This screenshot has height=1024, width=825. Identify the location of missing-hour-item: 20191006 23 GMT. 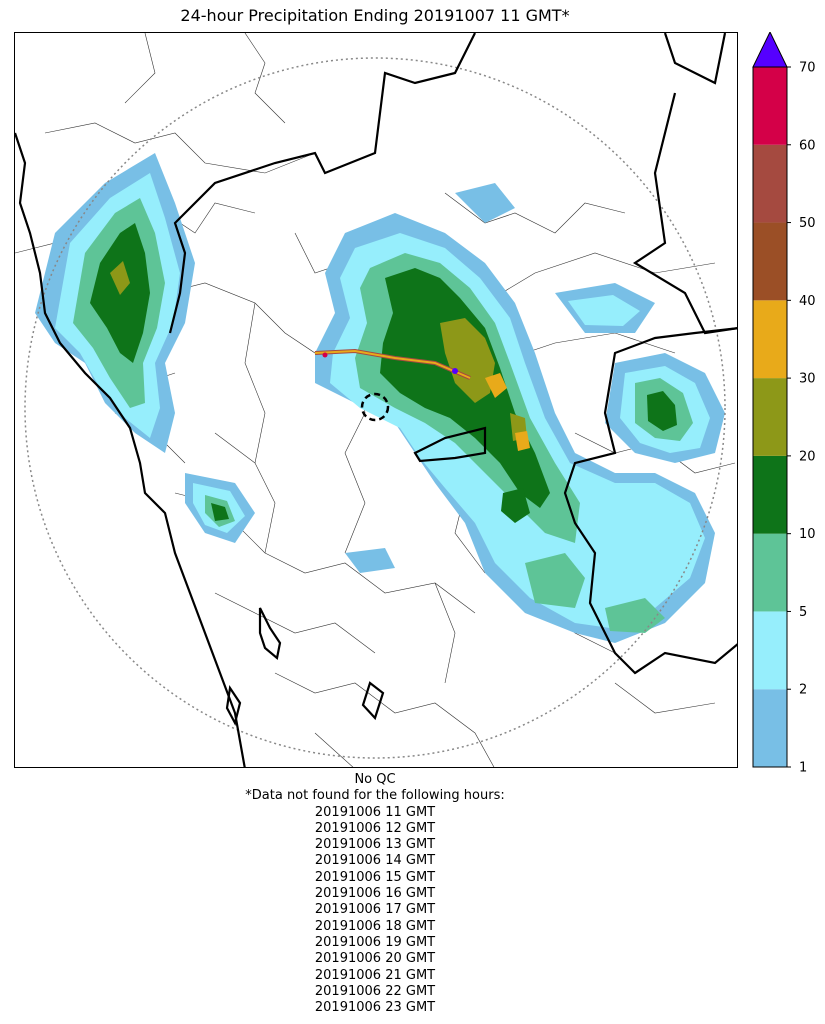
(375, 1008).